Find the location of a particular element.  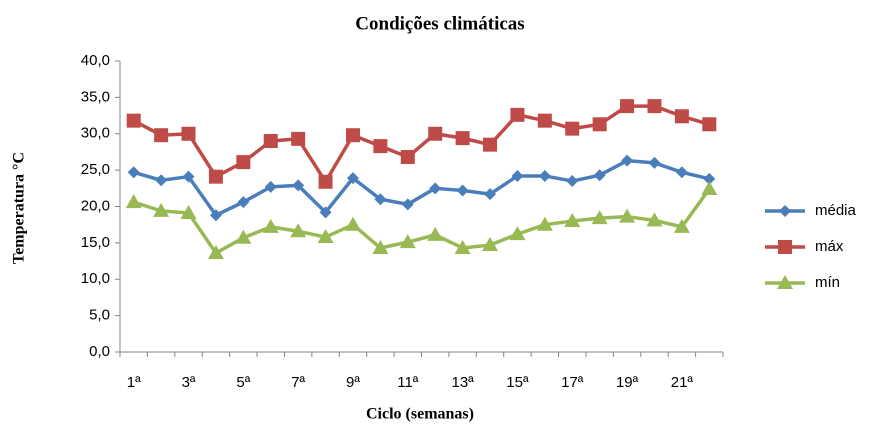

y-tick-label: 25,0 is located at coordinates (95, 169).